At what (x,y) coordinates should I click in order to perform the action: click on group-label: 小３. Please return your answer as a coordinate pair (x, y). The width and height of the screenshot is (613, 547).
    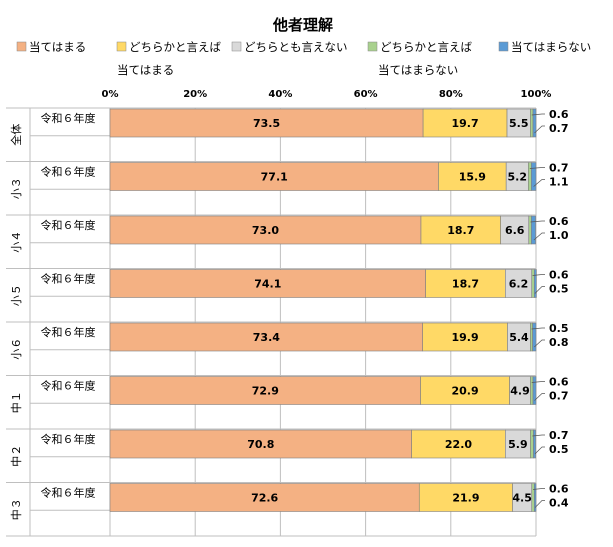
    Looking at the image, I should click on (16, 188).